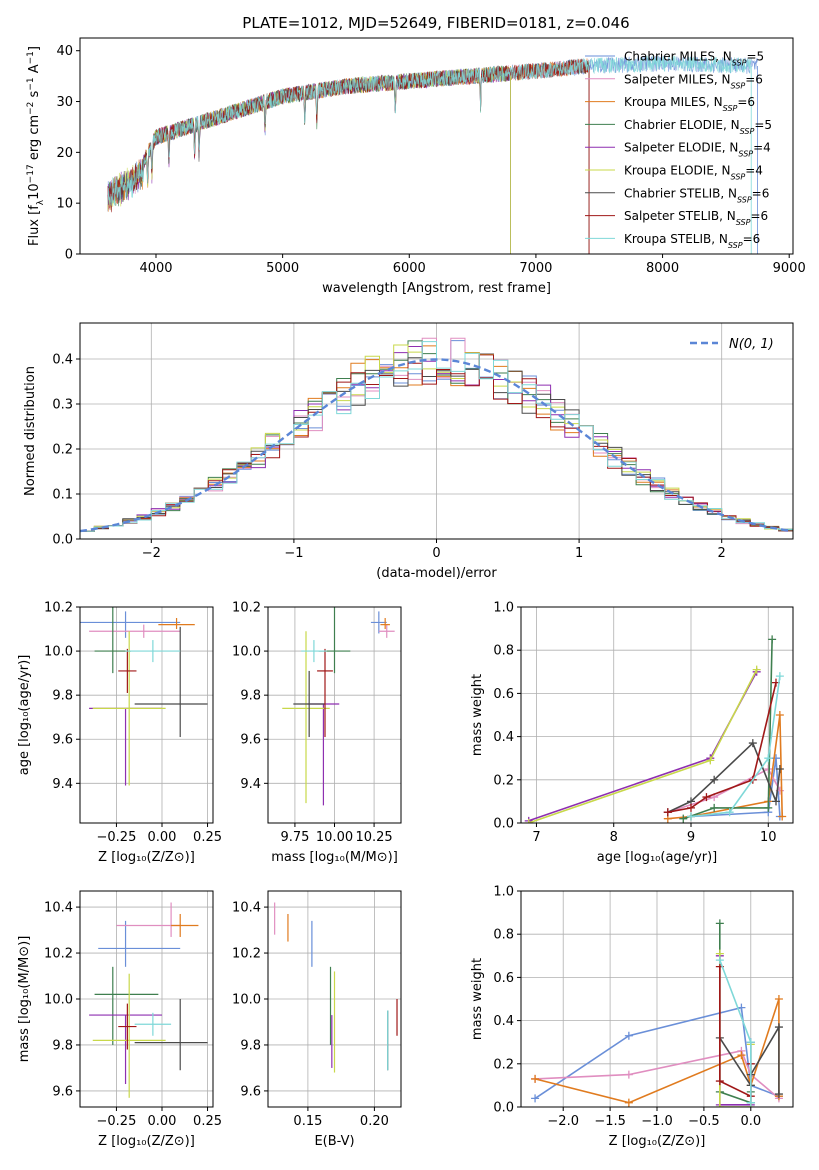 Image resolution: width=819 pixels, height=1170 pixels. What do you see at coordinates (503, 608) in the screenshot?
I see `y-tick-label: 1.0` at bounding box center [503, 608].